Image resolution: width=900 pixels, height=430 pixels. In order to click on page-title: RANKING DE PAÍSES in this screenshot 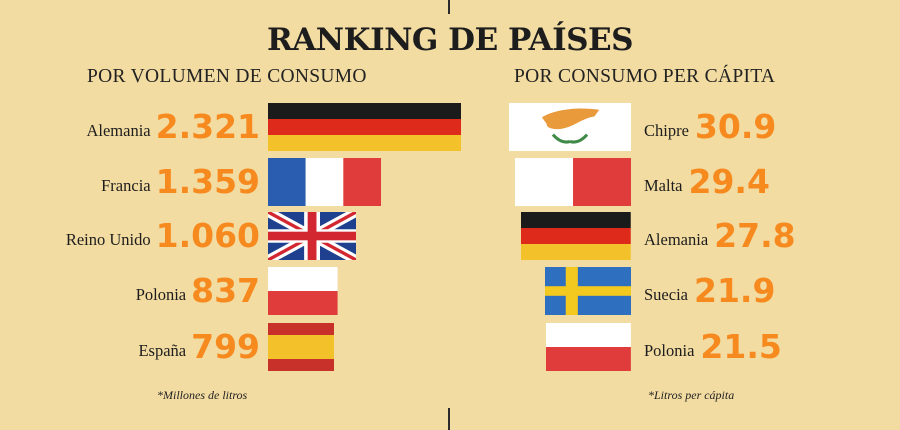, I will do `click(450, 40)`.